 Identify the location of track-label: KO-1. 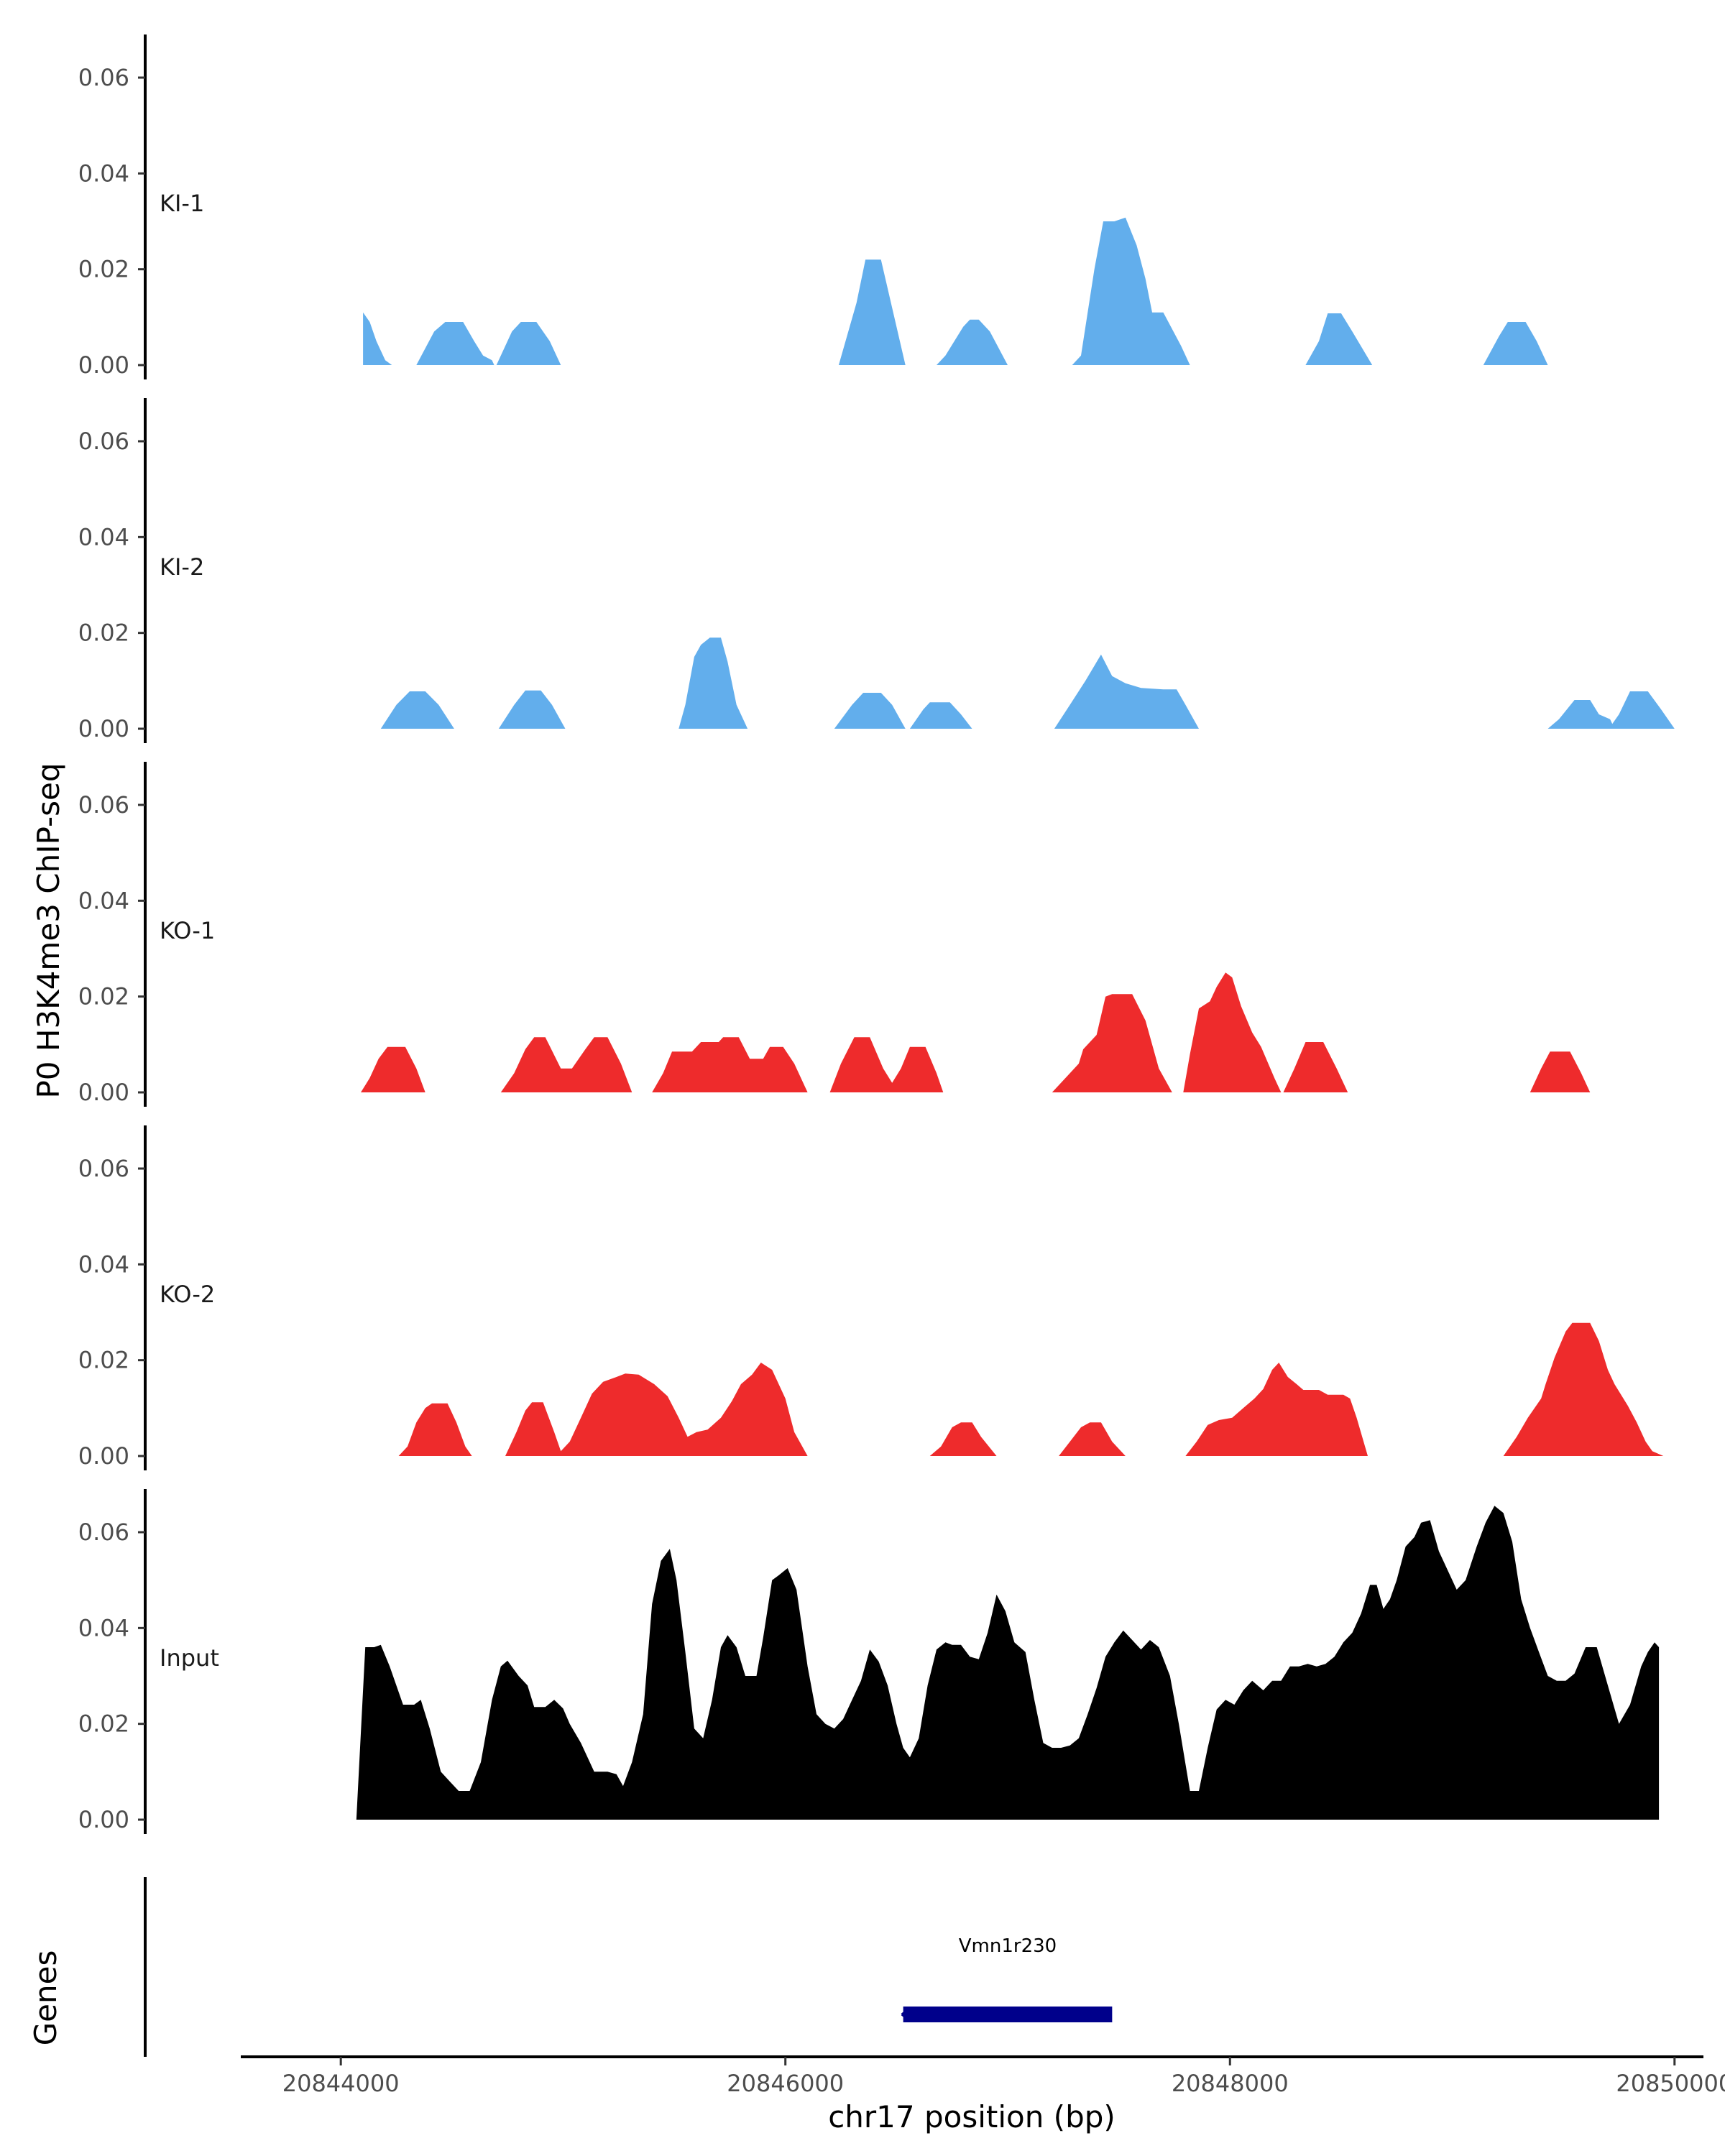
(187, 931).